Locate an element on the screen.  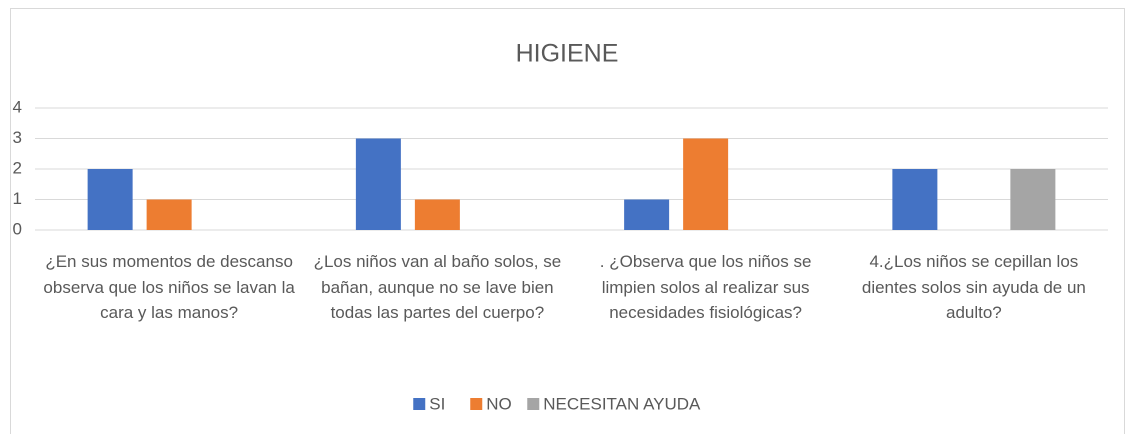
legend-label: NO is located at coordinates (499, 403).